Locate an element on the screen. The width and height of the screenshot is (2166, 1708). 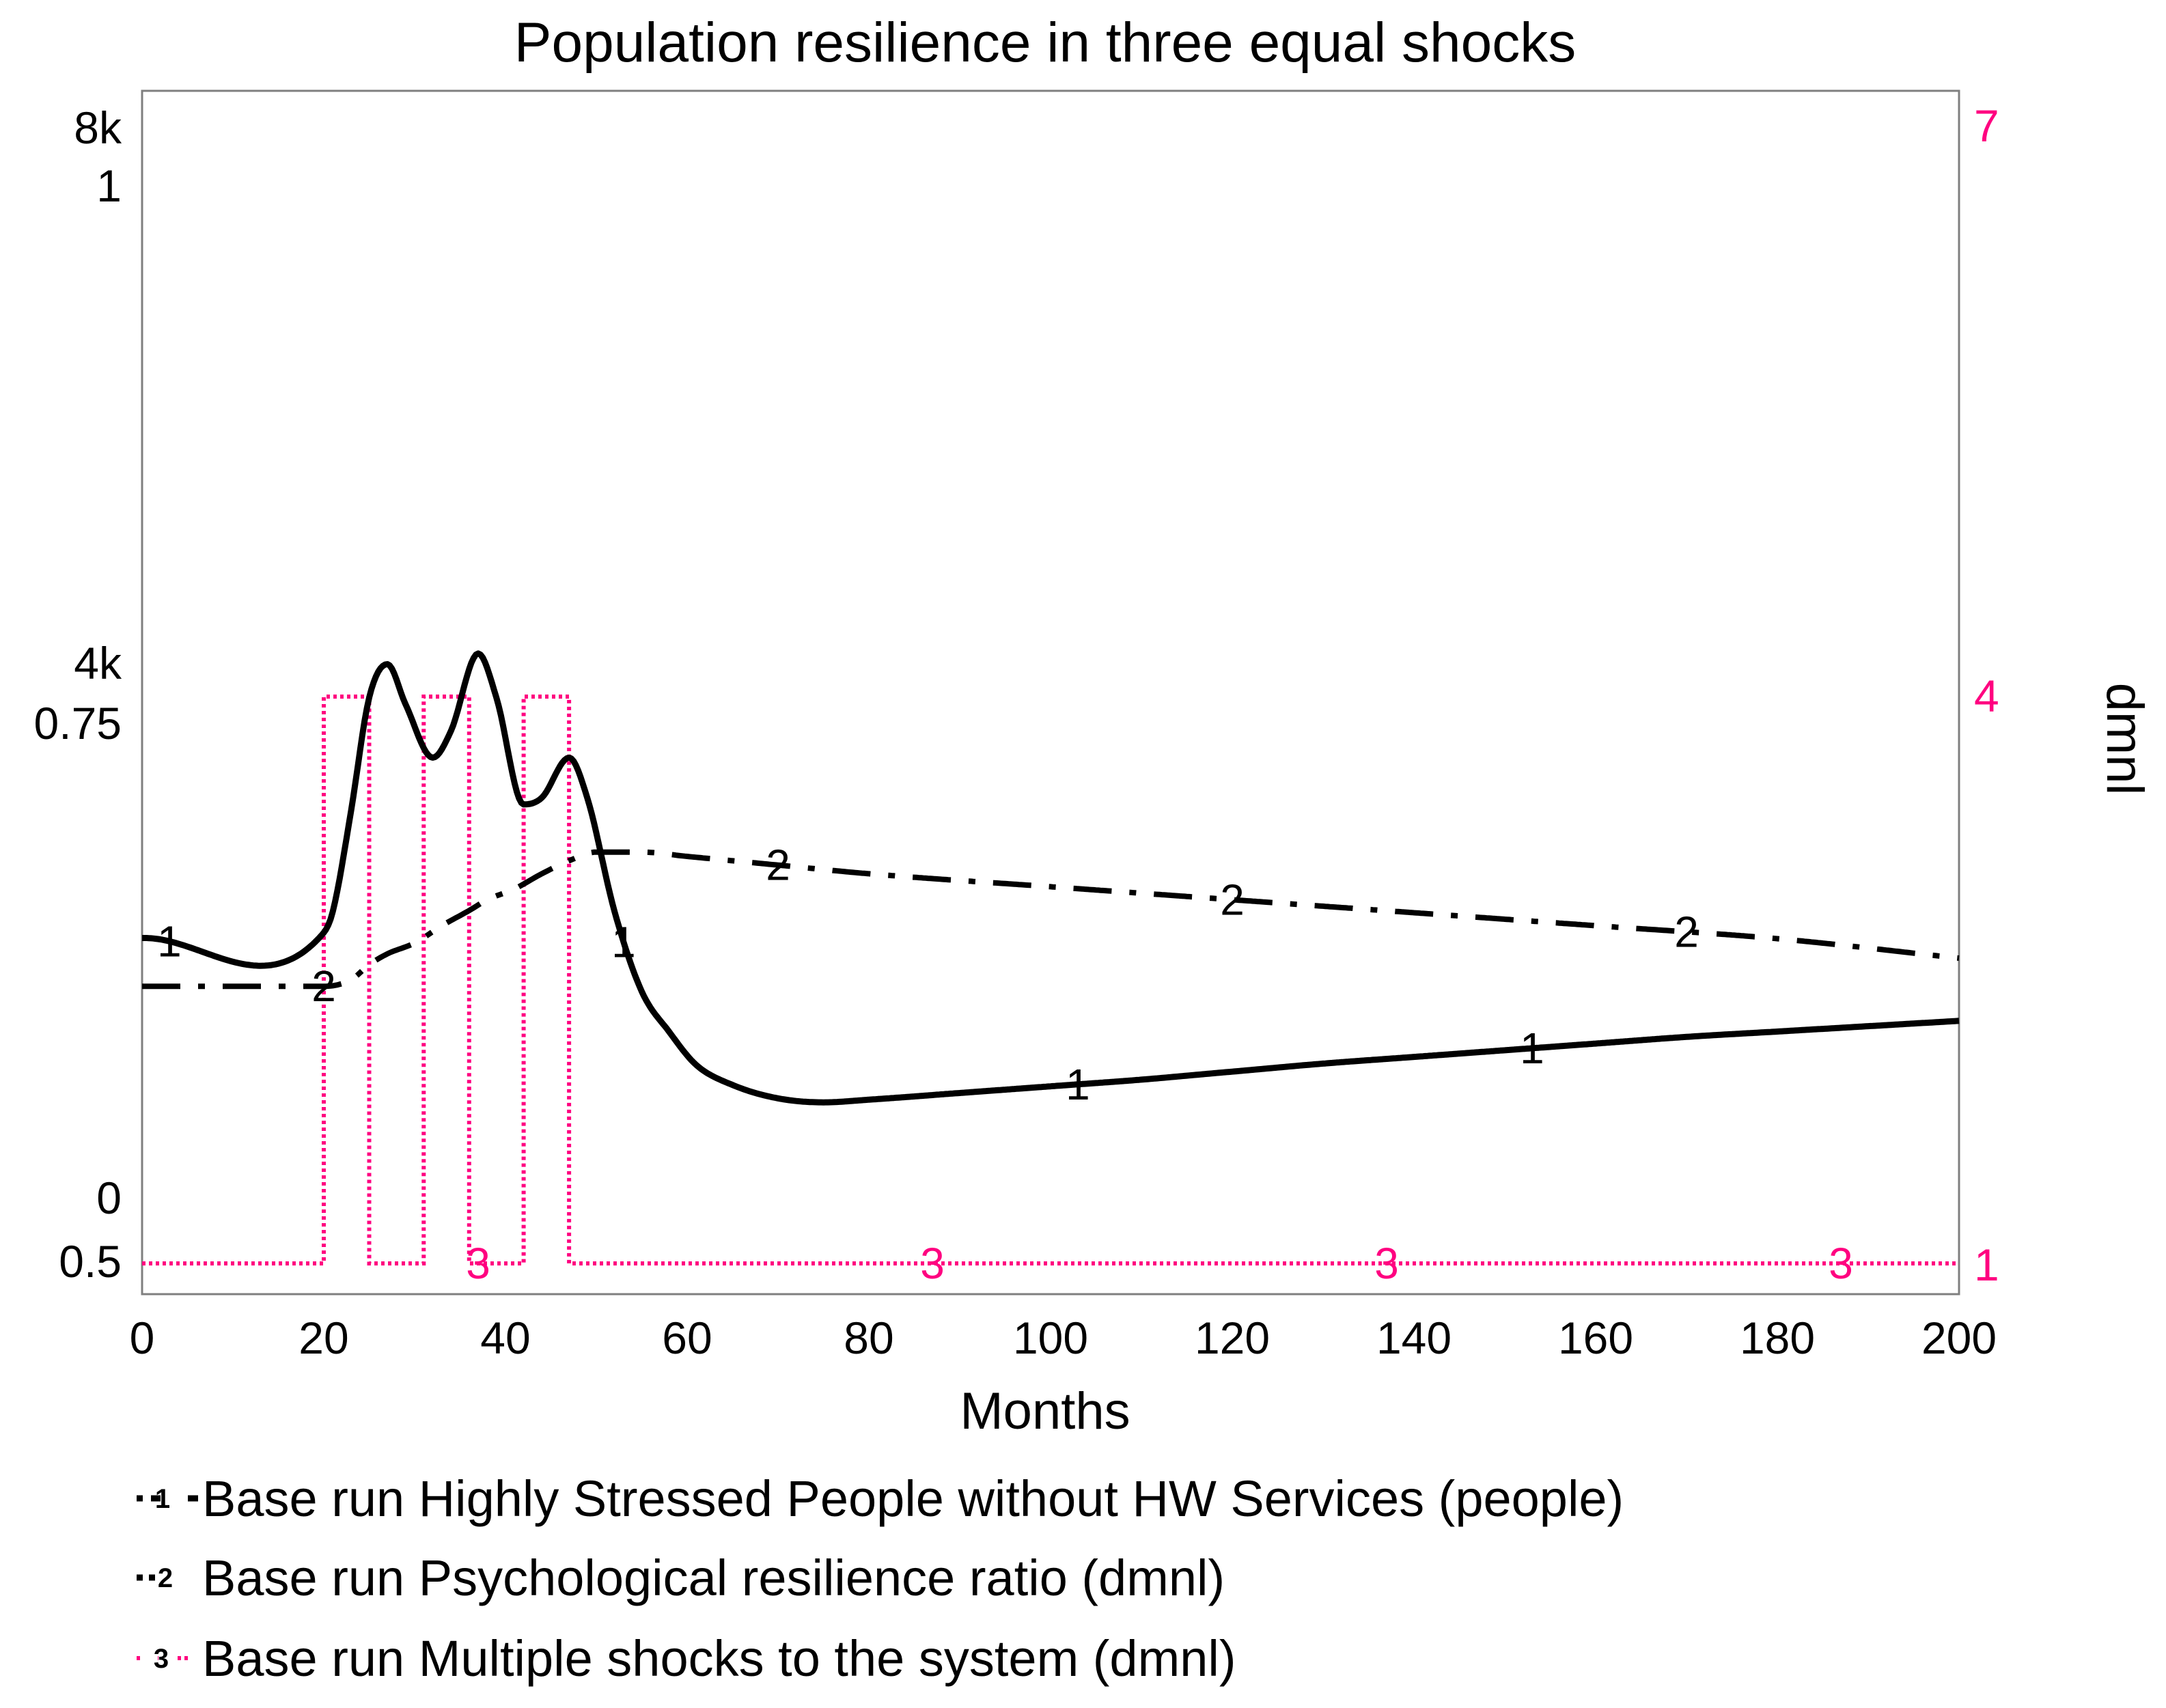
left-tick-people-top: 8k is located at coordinates (98, 127).